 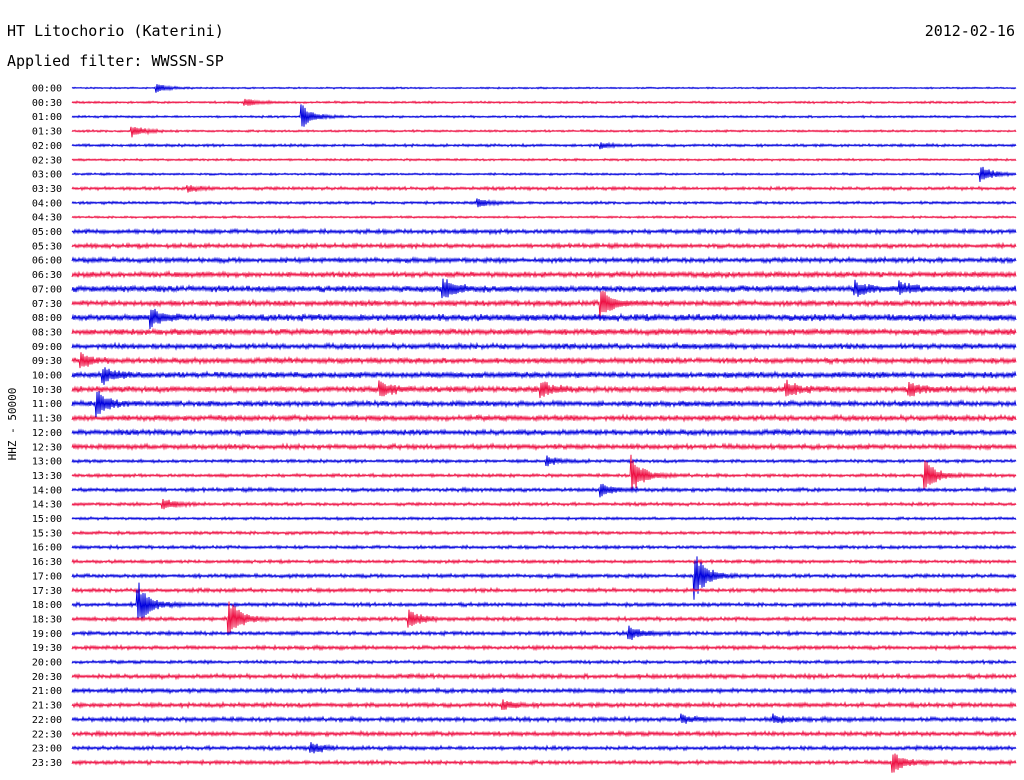 I want to click on time-tick-label: 23:30, so click(x=47, y=763).